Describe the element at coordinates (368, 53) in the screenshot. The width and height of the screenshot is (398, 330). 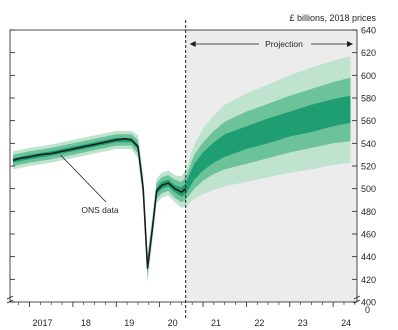
I see `y-tick-label: 620` at that location.